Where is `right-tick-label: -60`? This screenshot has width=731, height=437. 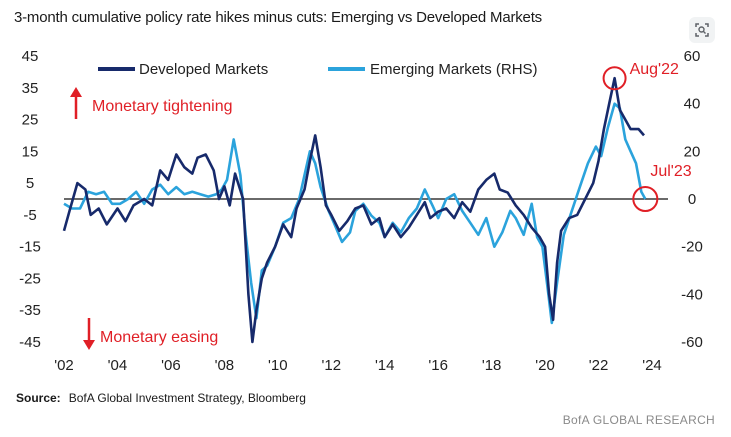 right-tick-label: -60 is located at coordinates (692, 342).